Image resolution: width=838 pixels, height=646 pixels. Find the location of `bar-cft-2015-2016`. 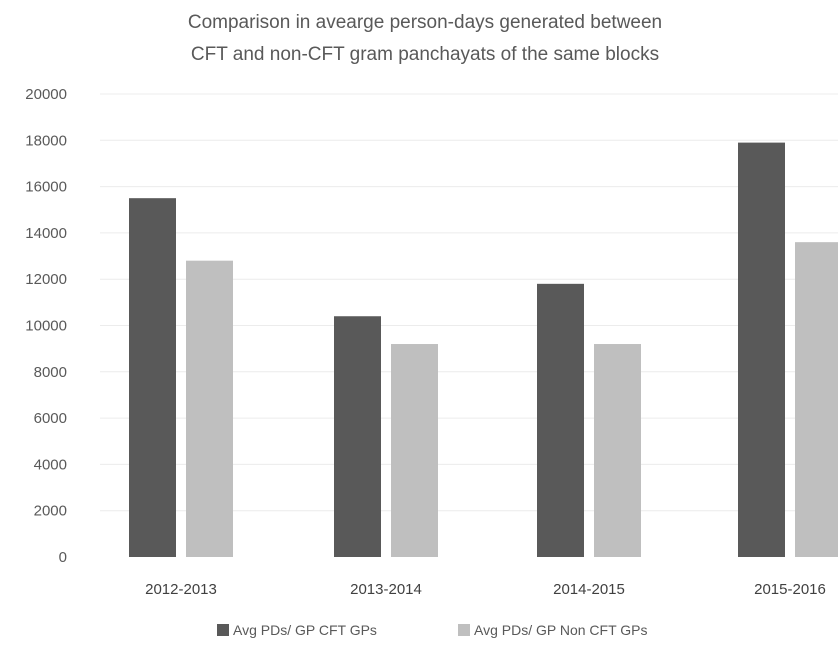

bar-cft-2015-2016 is located at coordinates (761, 350).